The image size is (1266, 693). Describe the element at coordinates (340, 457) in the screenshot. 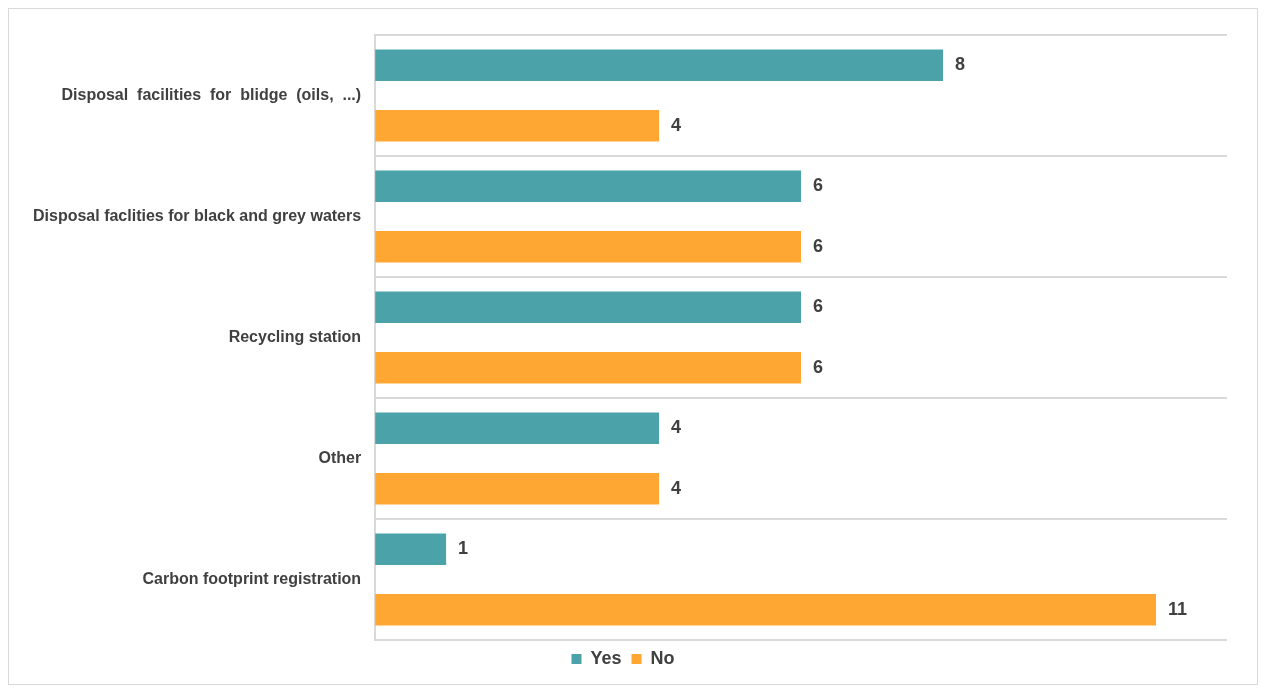

I see `y-tick-label: Other` at that location.